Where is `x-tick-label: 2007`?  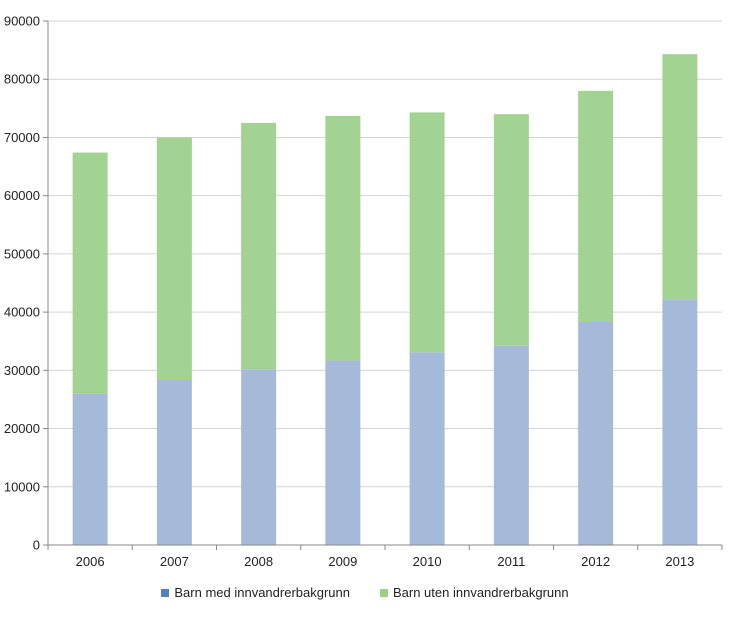 x-tick-label: 2007 is located at coordinates (174, 561).